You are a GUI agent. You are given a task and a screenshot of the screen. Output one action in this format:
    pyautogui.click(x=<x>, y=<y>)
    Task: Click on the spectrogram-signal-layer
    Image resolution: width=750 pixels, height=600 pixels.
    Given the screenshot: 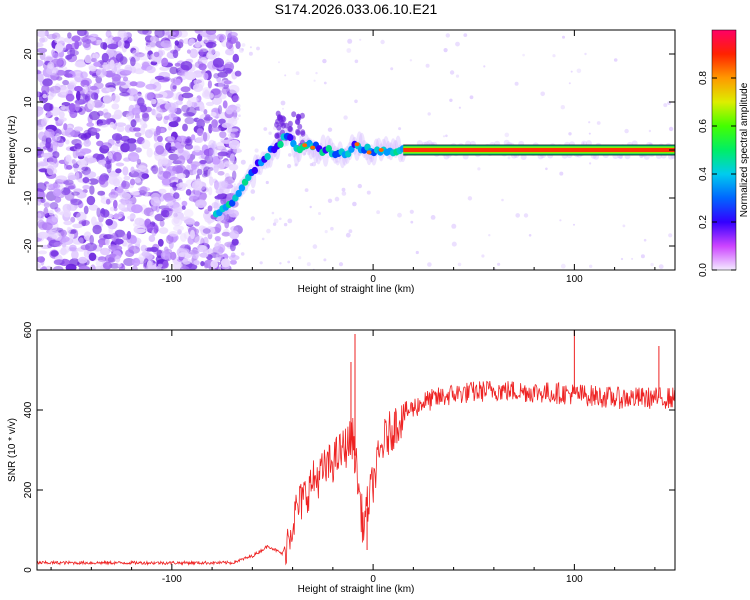 What is the action you would take?
    pyautogui.click(x=442, y=167)
    